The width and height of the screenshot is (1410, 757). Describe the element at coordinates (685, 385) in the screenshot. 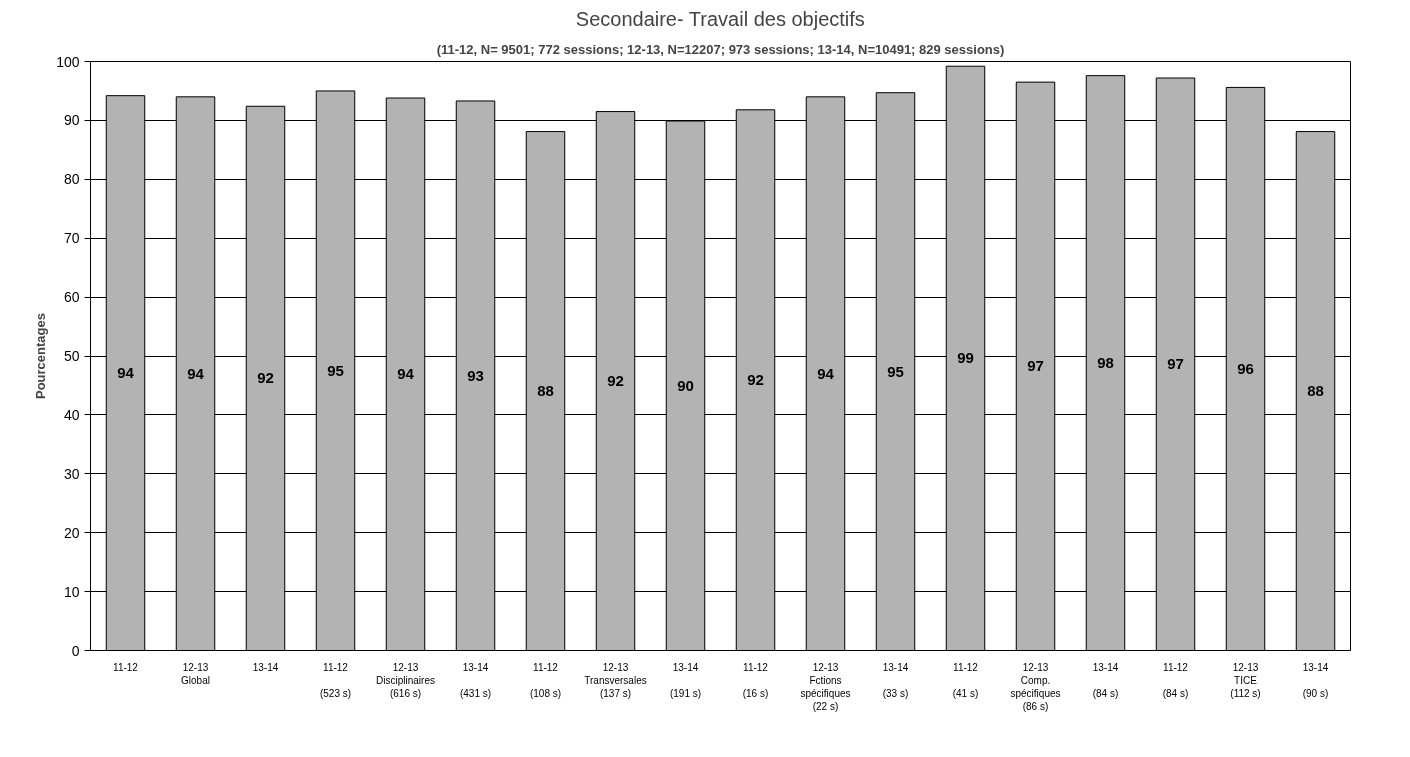

I see `data-label: 90` at that location.